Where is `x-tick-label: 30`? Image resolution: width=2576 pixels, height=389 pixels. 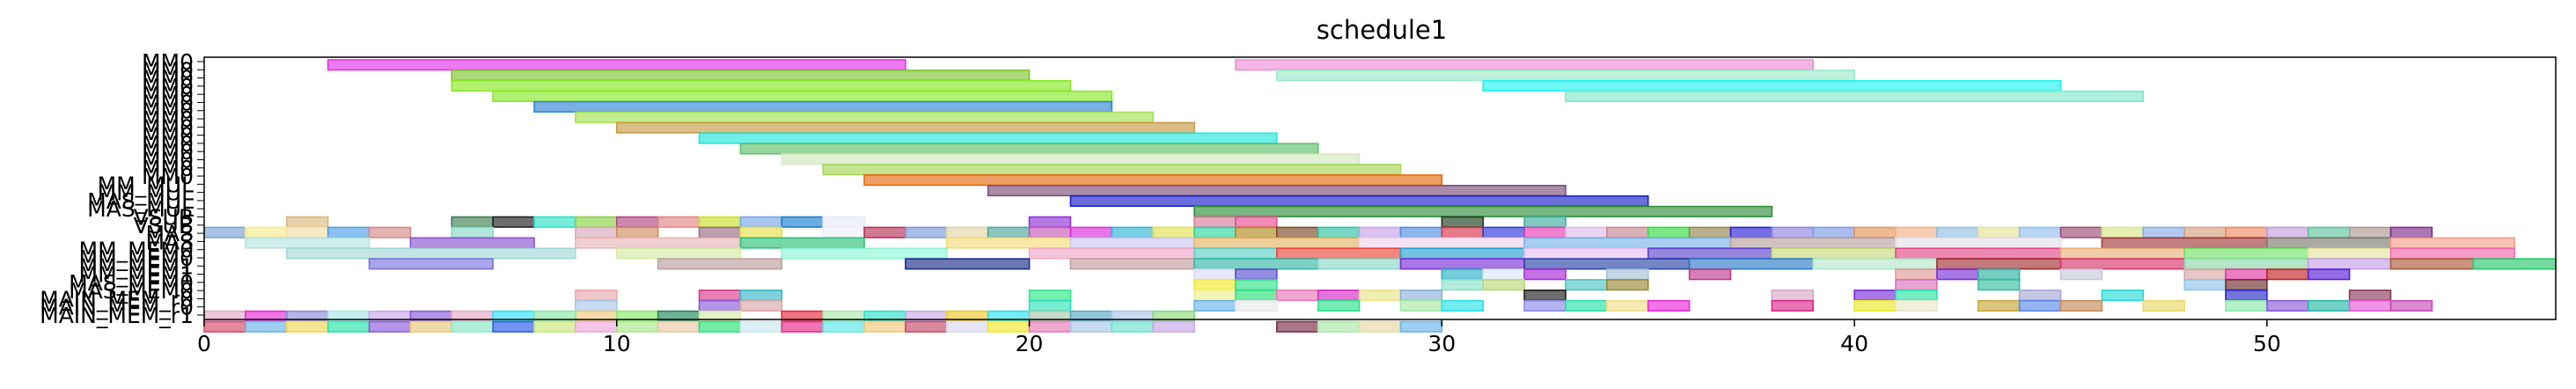
x-tick-label: 30 is located at coordinates (1441, 343).